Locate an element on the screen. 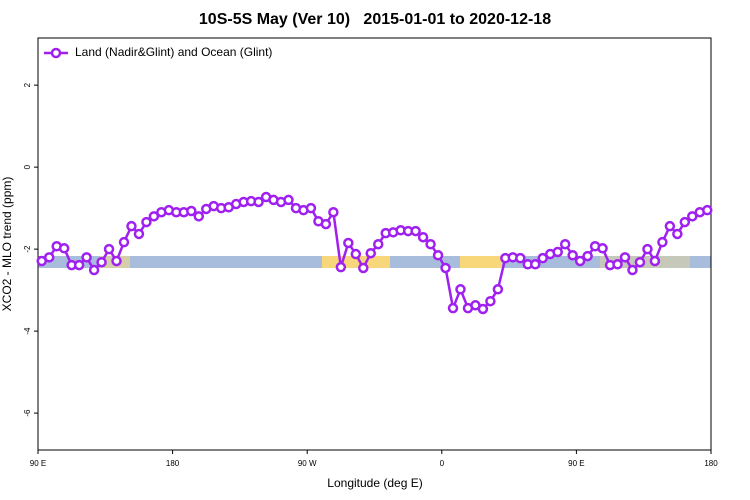  x-axis-label: Longitude (deg E) is located at coordinates (374, 483).